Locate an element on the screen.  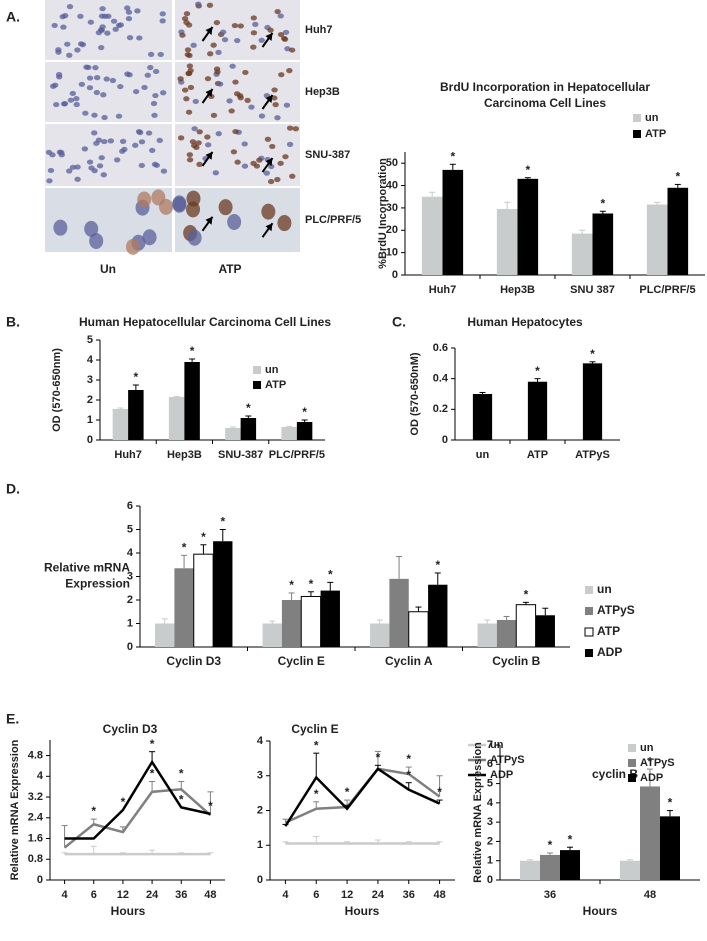
legend-label: ATPyS is located at coordinates (616, 610).